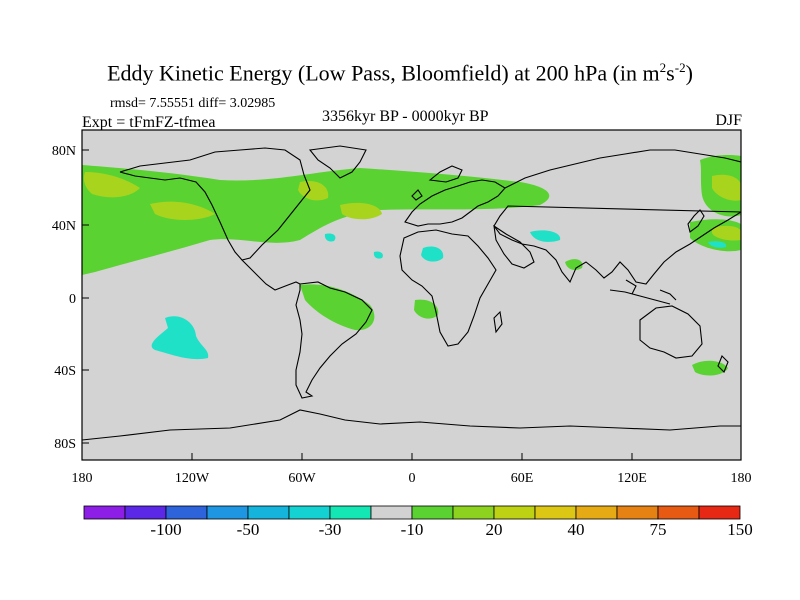 This screenshot has height=600, width=800. What do you see at coordinates (741, 478) in the screenshot?
I see `lon-label-6: 180` at bounding box center [741, 478].